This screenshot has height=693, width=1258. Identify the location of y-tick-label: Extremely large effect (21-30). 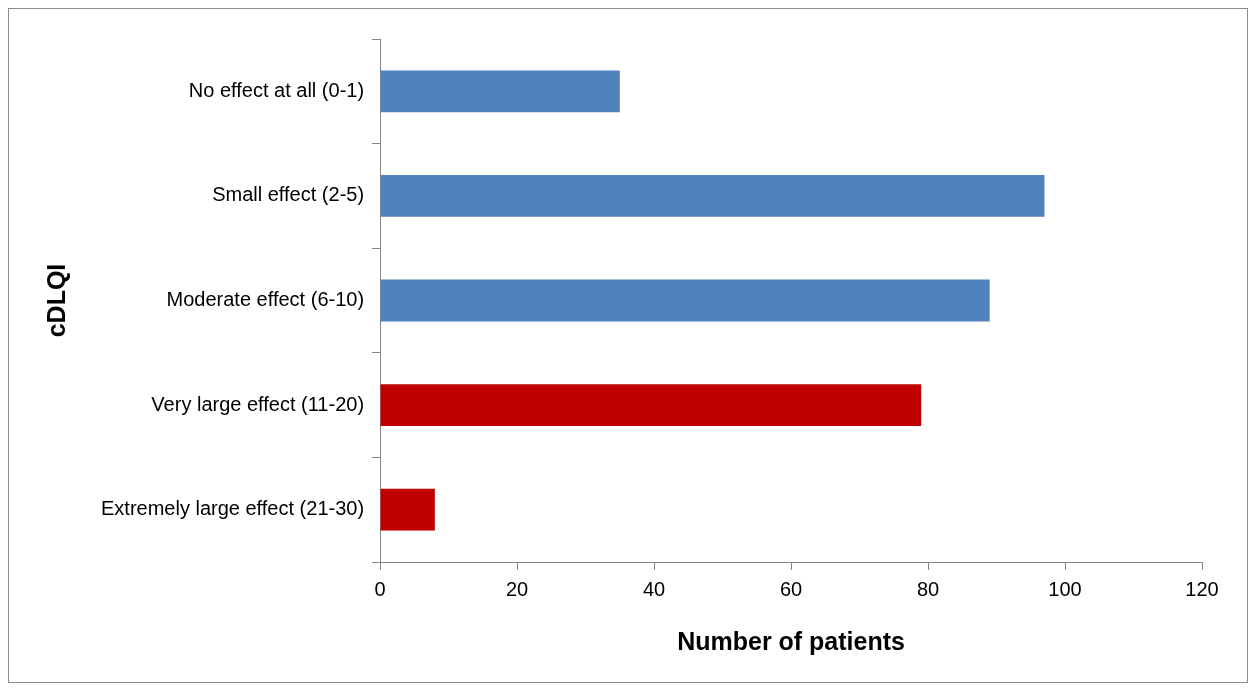
(233, 508).